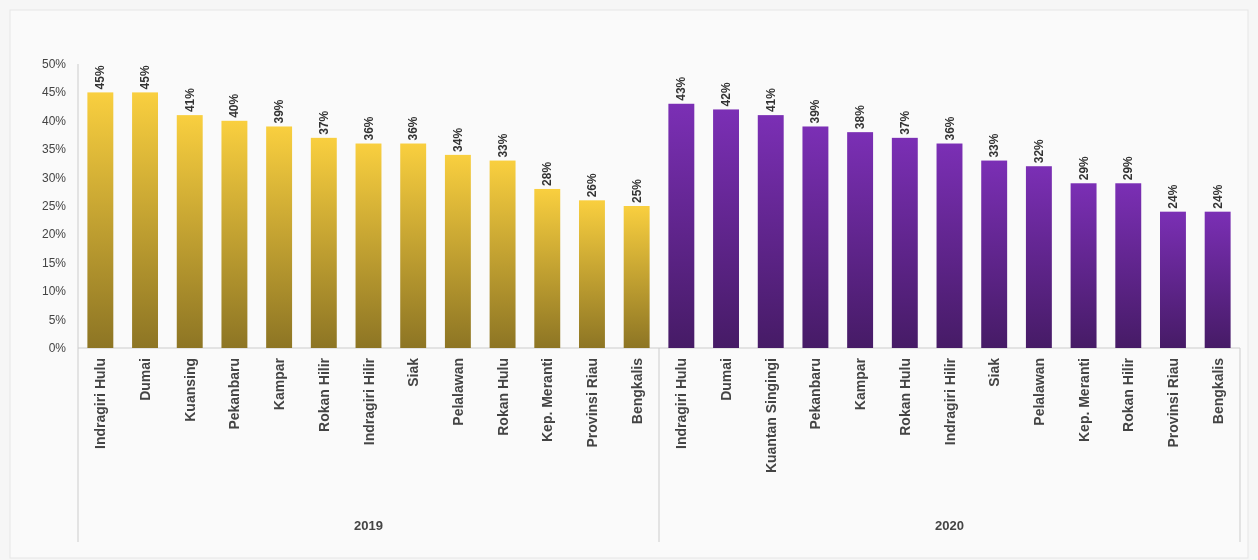 Image resolution: width=1258 pixels, height=560 pixels. I want to click on x-tick-label: Kuantan Singingi, so click(770, 416).